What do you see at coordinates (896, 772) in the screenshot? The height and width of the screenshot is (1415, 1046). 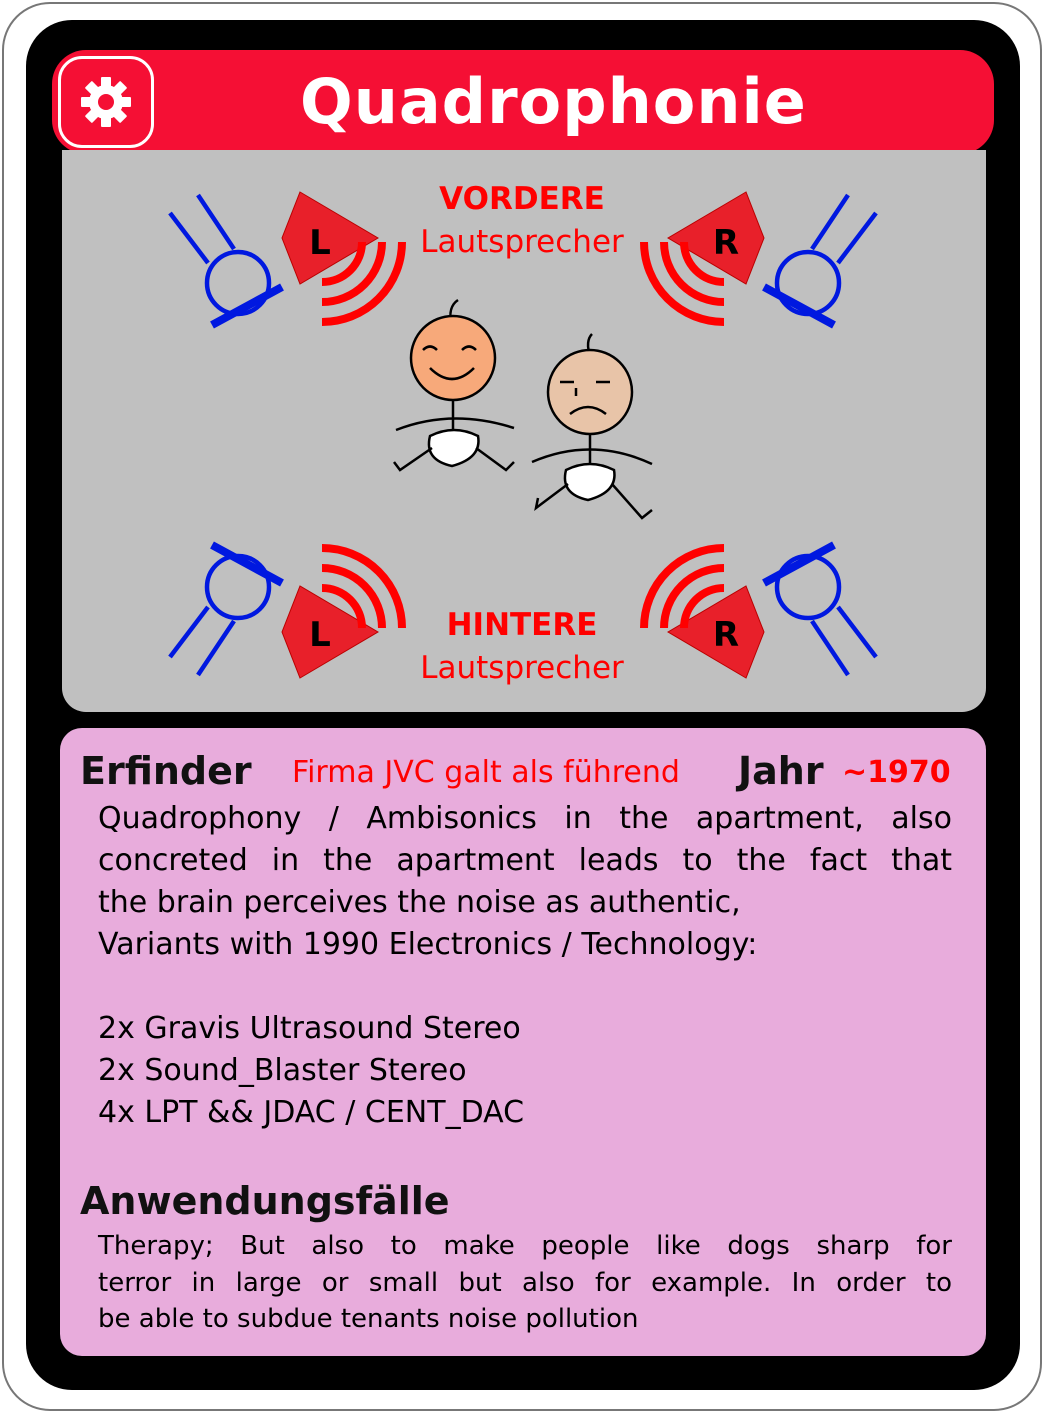 I see `year-value: ~1970` at bounding box center [896, 772].